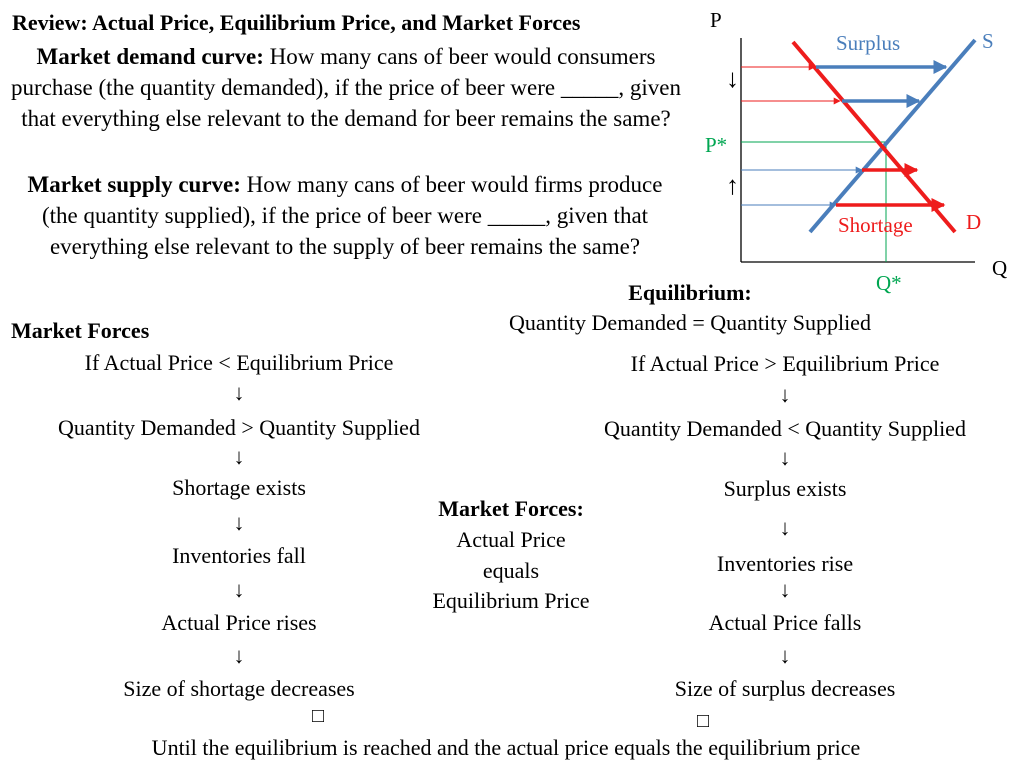  What do you see at coordinates (239, 555) in the screenshot?
I see `left-chain-step-4: Inventories fall` at bounding box center [239, 555].